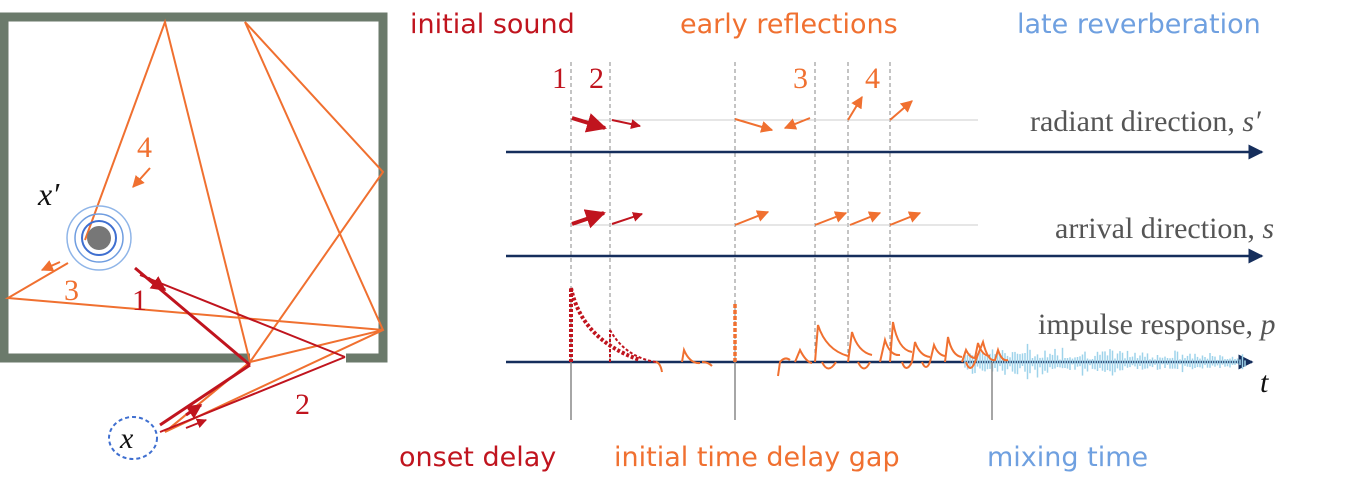 Image resolution: width=1358 pixels, height=479 pixels. Describe the element at coordinates (302, 404) in the screenshot. I see `path-label-2: 2` at that location.